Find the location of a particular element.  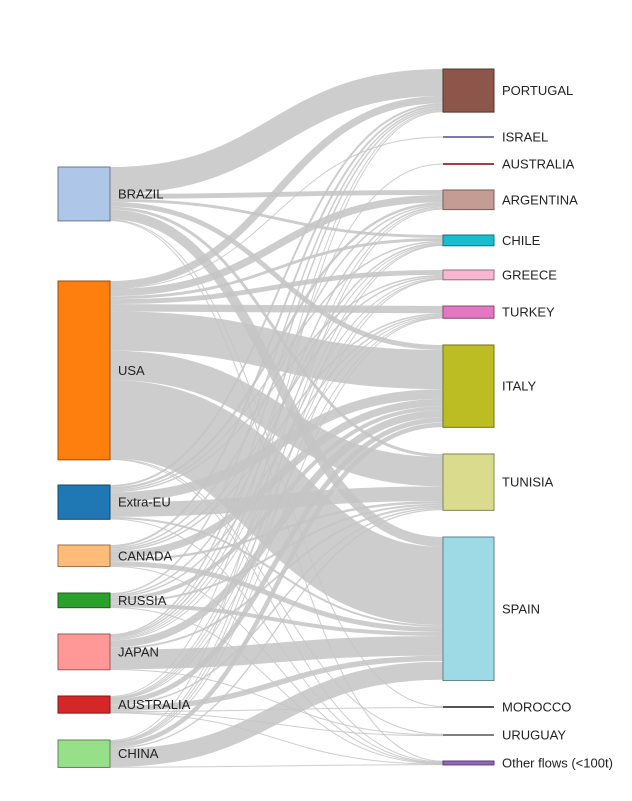

node-target-israel is located at coordinates (468, 137).